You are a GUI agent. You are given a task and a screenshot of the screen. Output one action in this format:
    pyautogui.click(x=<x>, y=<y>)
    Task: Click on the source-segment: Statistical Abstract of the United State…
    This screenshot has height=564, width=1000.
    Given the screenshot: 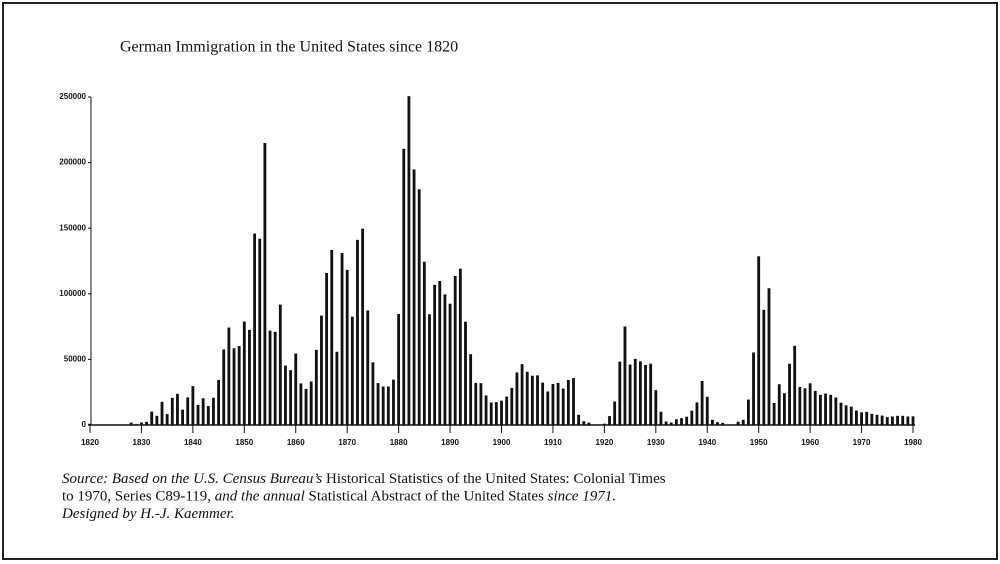 What is the action you would take?
    pyautogui.click(x=428, y=497)
    